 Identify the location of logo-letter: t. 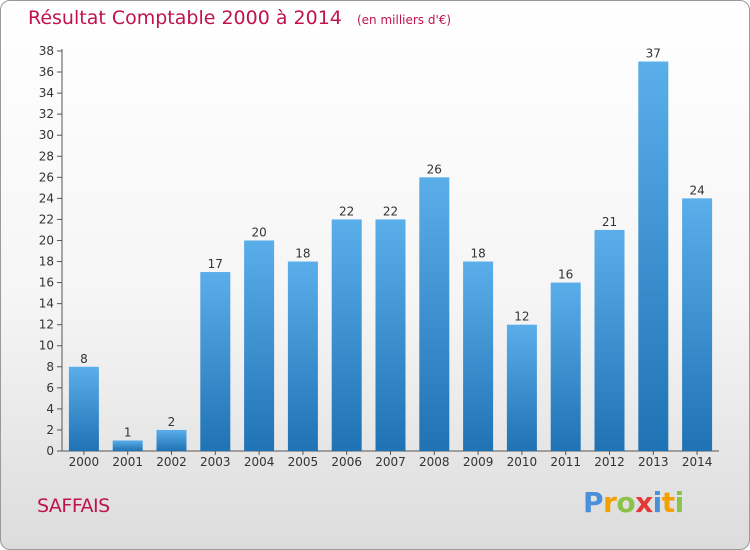
(668, 502).